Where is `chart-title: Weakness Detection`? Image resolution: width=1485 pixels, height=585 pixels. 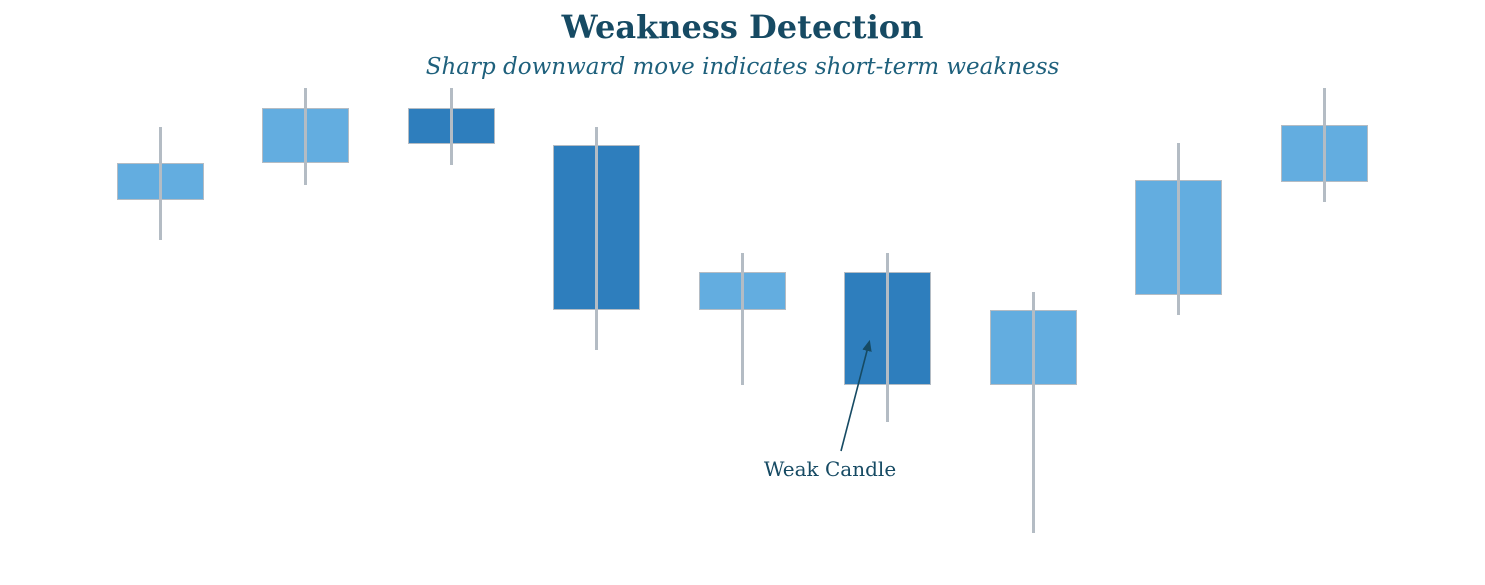 chart-title: Weakness Detection is located at coordinates (742, 27).